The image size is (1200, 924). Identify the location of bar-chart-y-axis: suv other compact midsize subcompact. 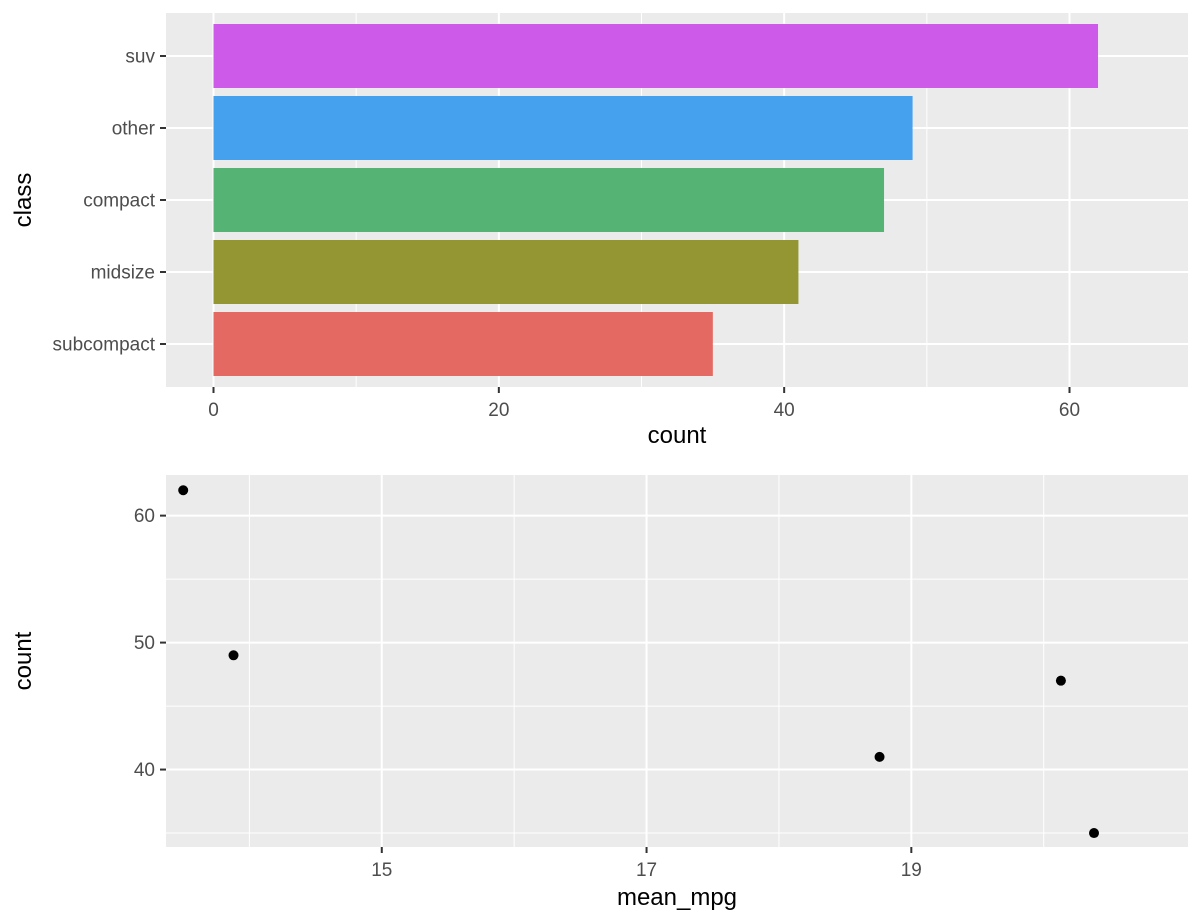
(109, 201).